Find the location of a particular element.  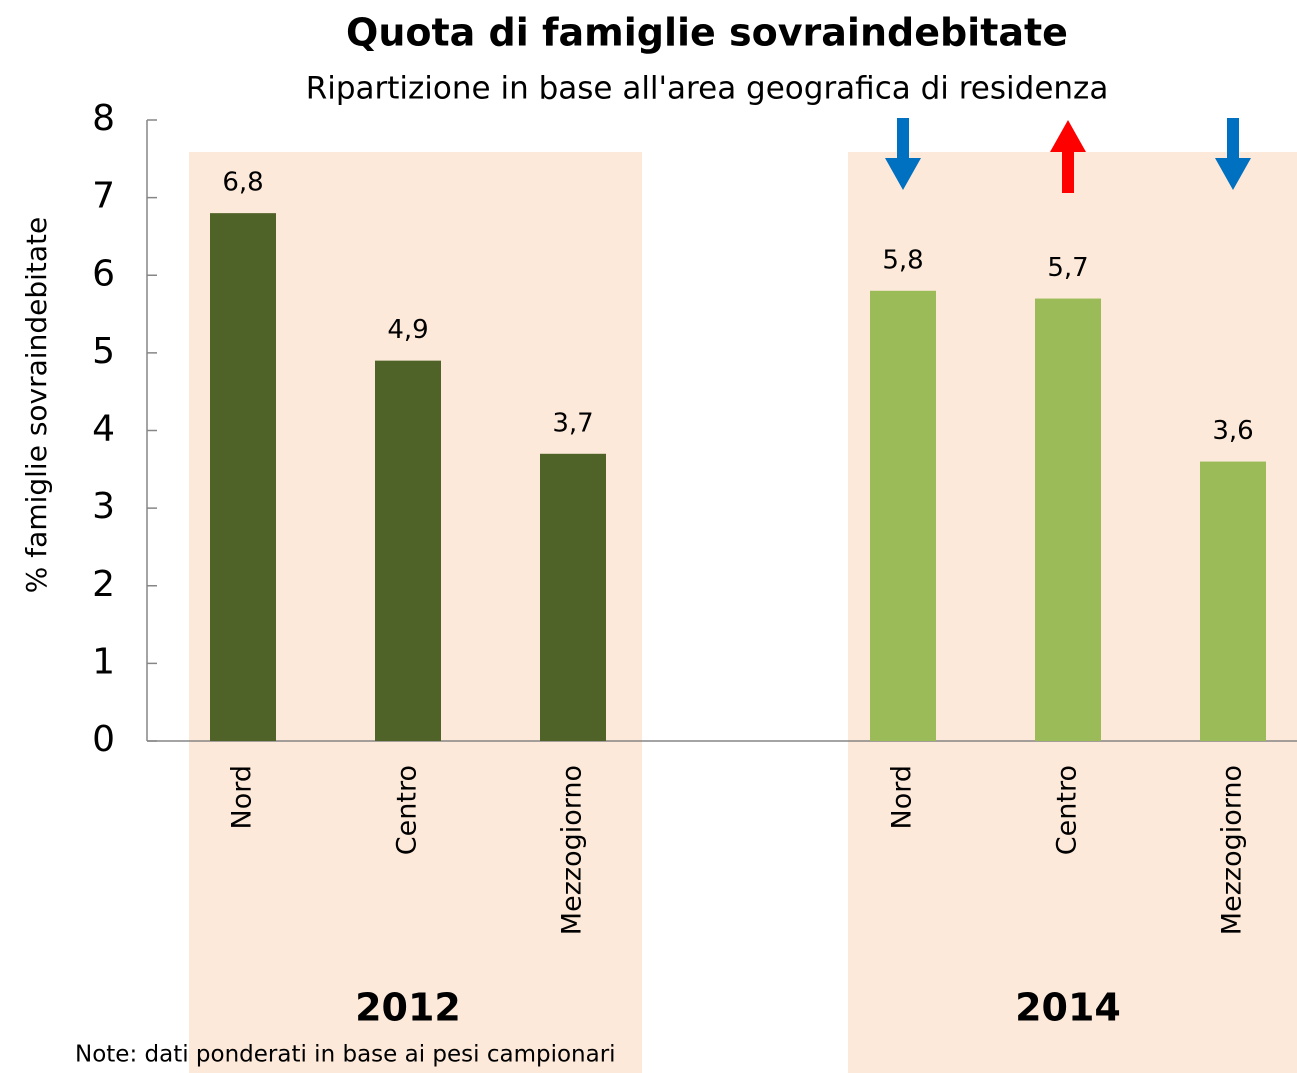

value-label: 5,8 is located at coordinates (902, 260).